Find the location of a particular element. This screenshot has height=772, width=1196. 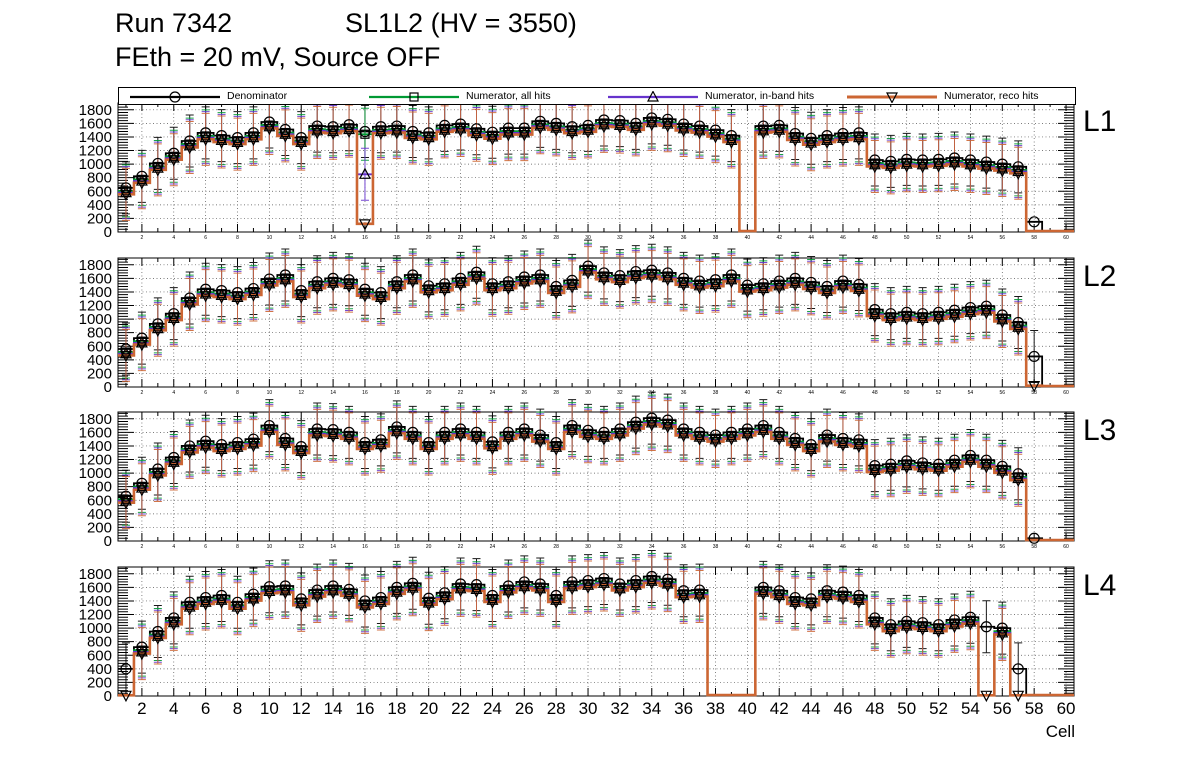

axis-ticks is located at coordinates (596, 322).